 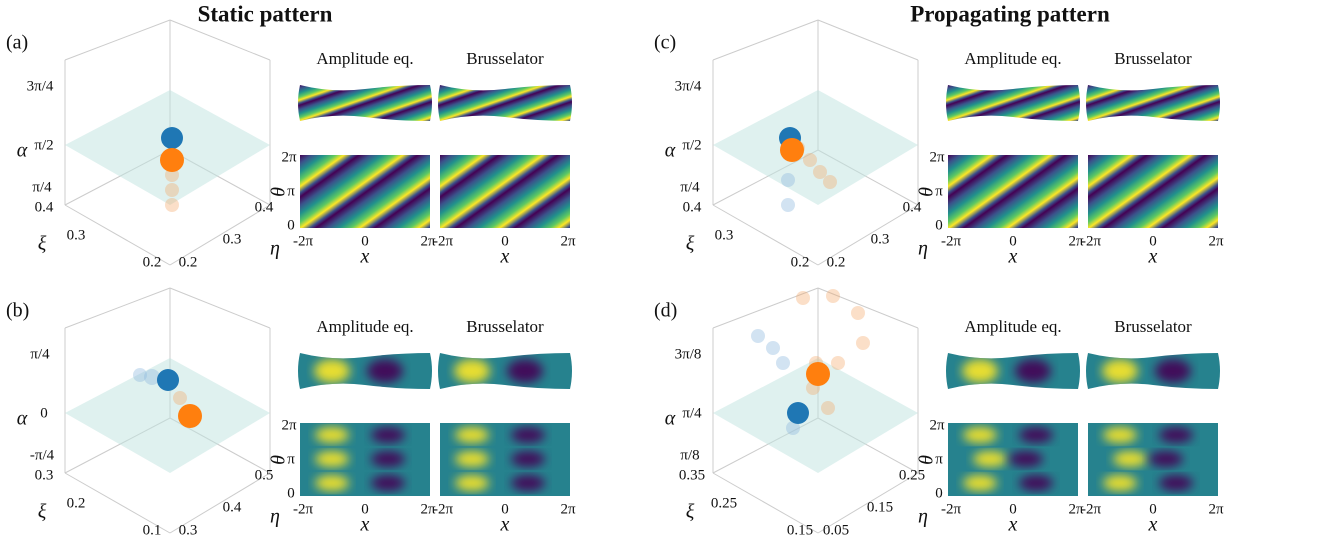 What do you see at coordinates (152, 530) in the screenshot?
I see `tick-label: 0.1` at bounding box center [152, 530].